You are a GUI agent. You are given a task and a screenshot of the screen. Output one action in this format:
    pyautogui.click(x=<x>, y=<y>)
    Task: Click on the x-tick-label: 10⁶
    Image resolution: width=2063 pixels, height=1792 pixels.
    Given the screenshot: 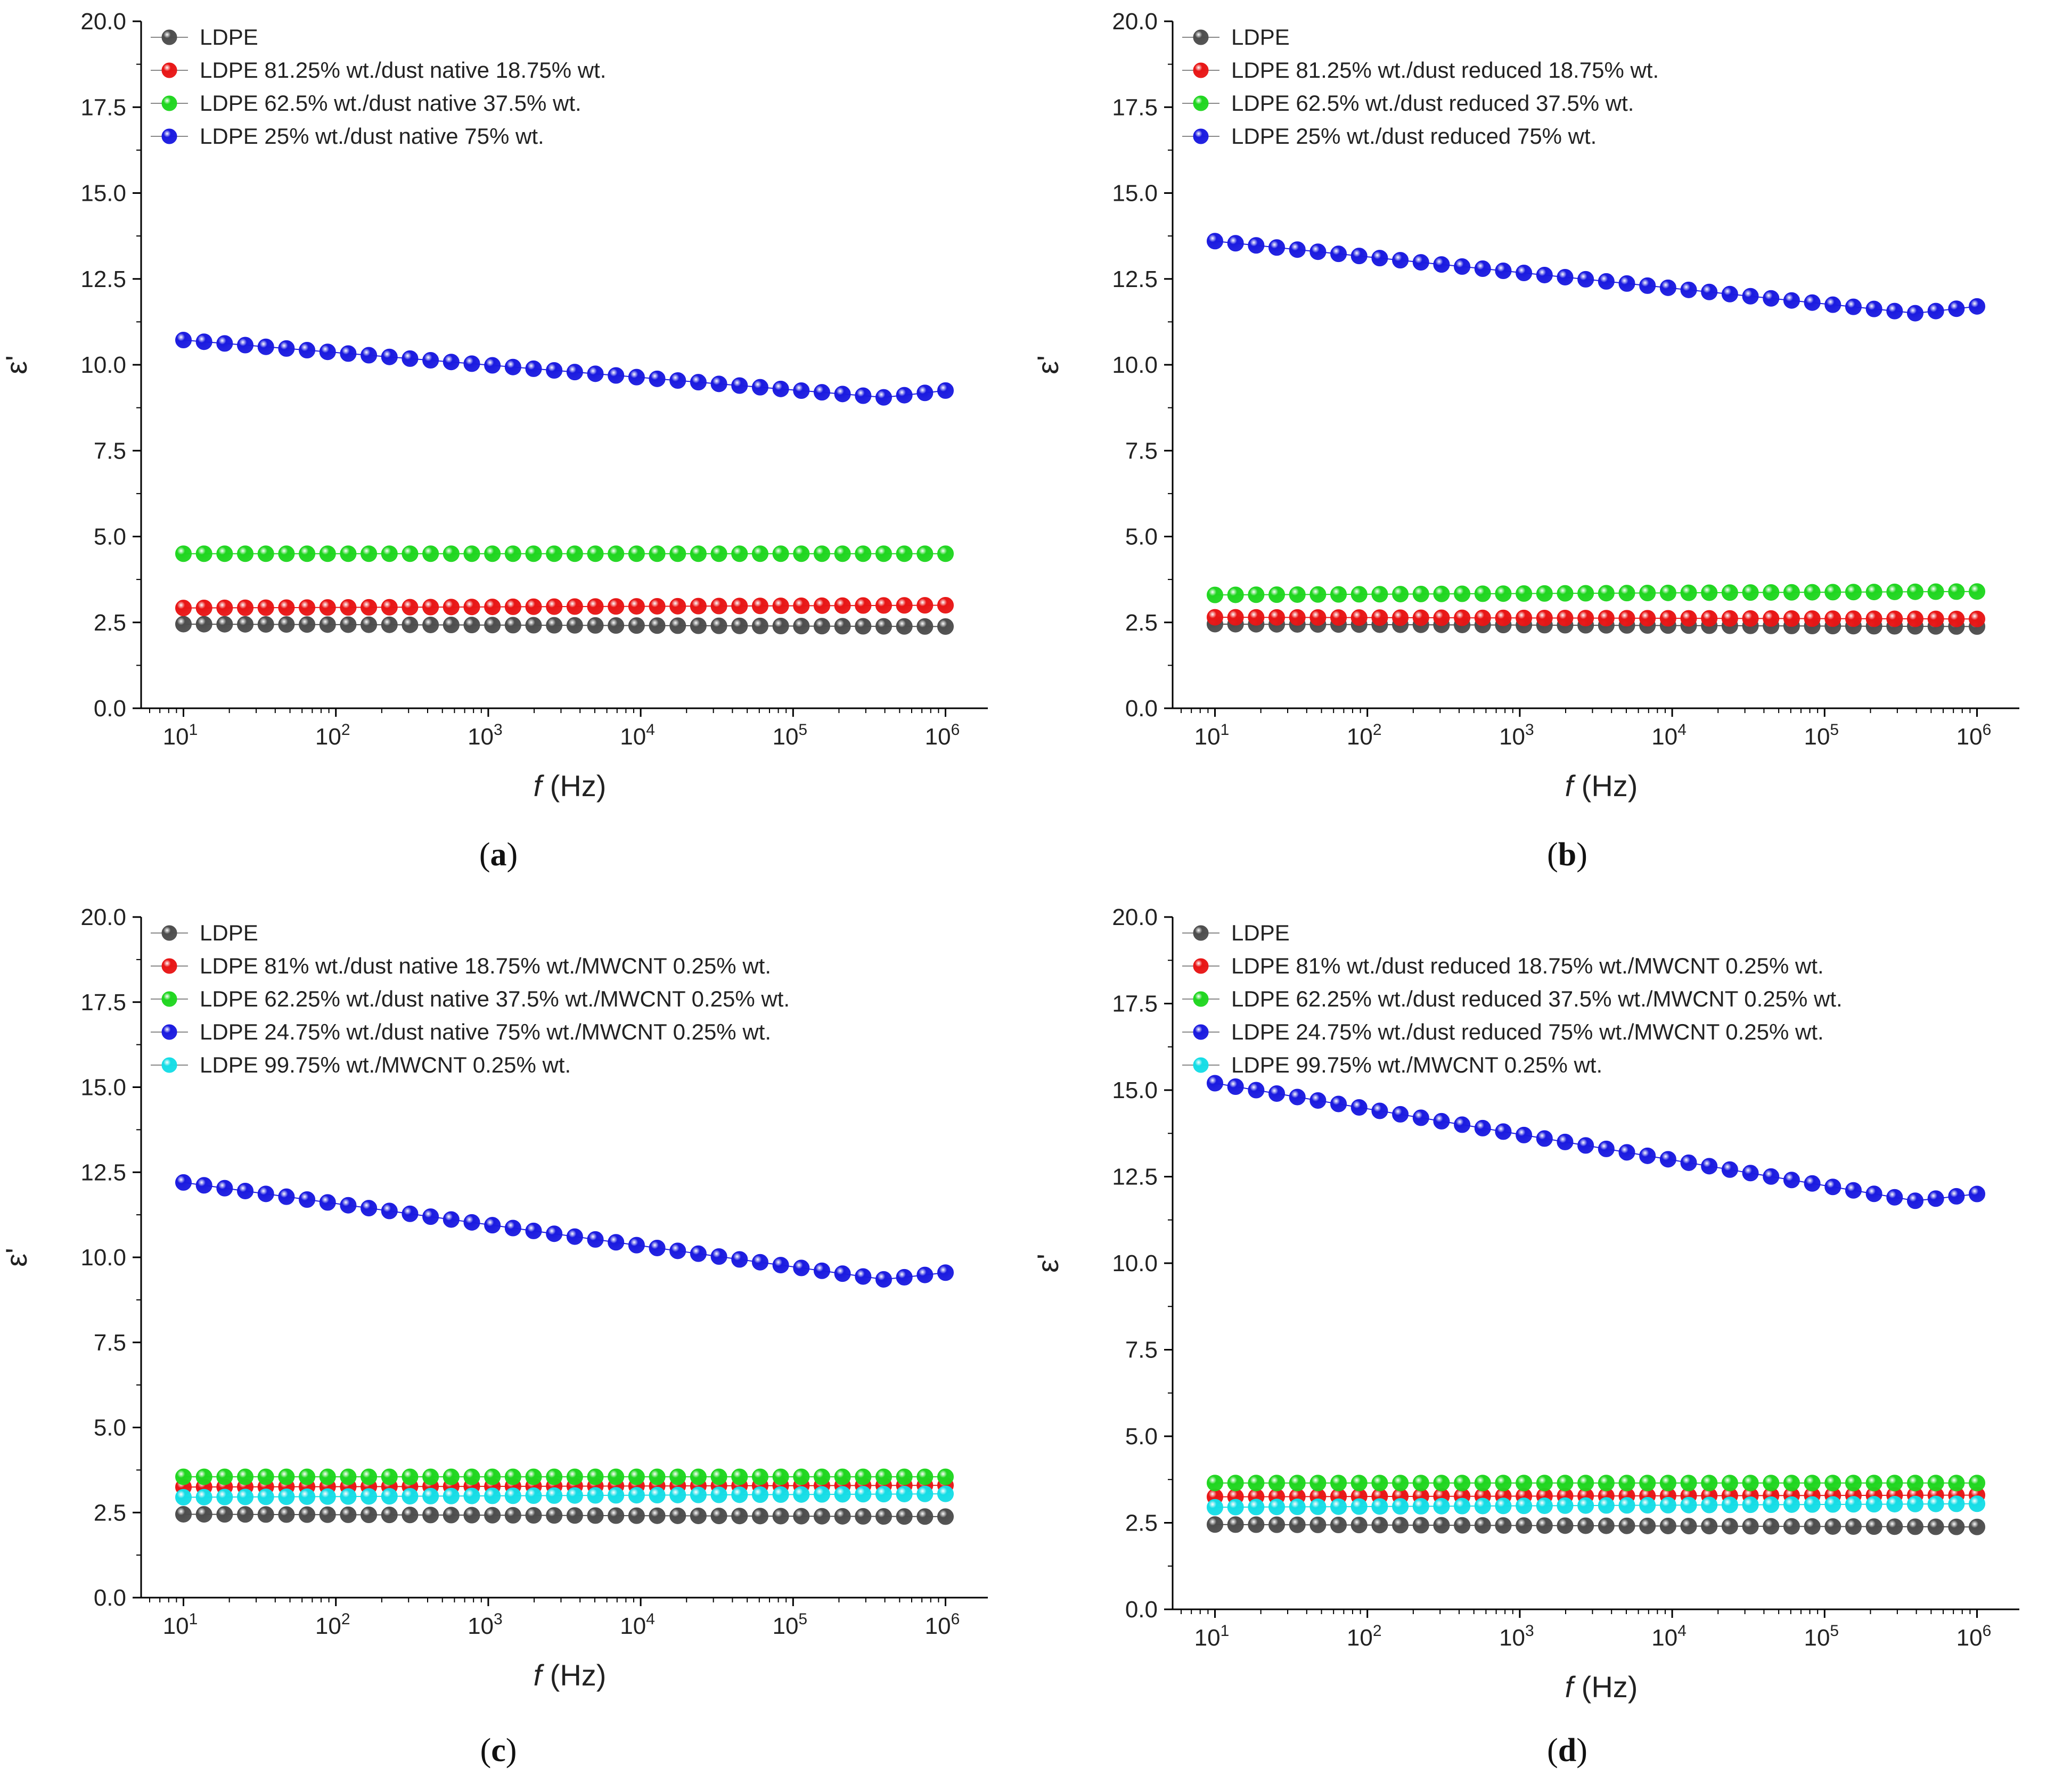 What is the action you would take?
    pyautogui.click(x=1974, y=735)
    